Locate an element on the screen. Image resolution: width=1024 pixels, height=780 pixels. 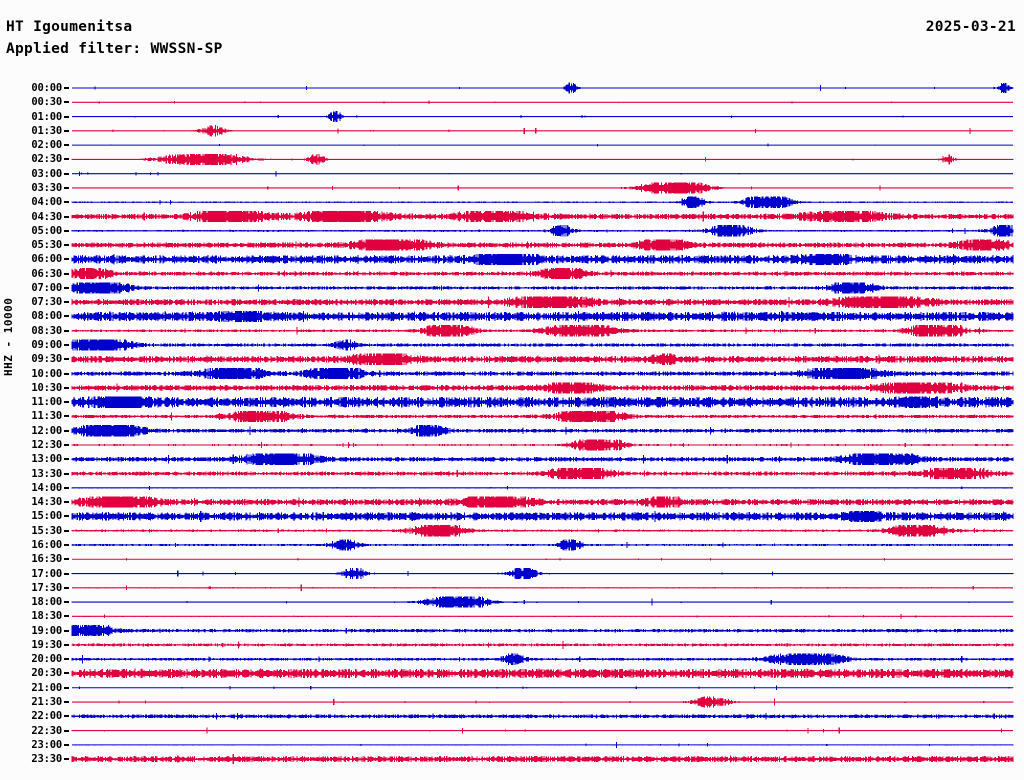
time-row-label: 23:00 is located at coordinates (46, 744).